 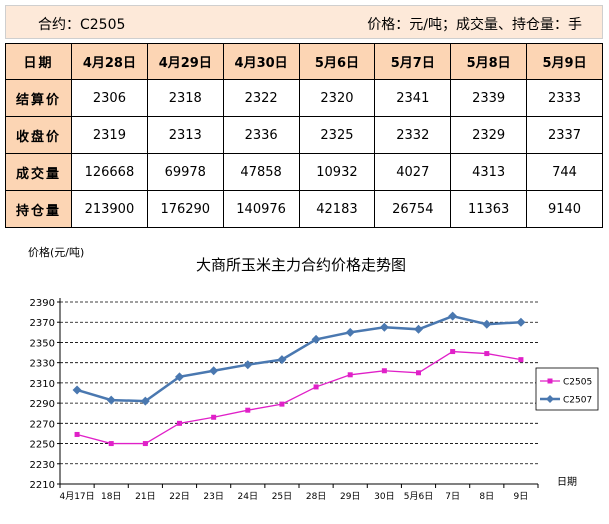 What do you see at coordinates (489, 172) in the screenshot?
I see `table-cell: 4313` at bounding box center [489, 172].